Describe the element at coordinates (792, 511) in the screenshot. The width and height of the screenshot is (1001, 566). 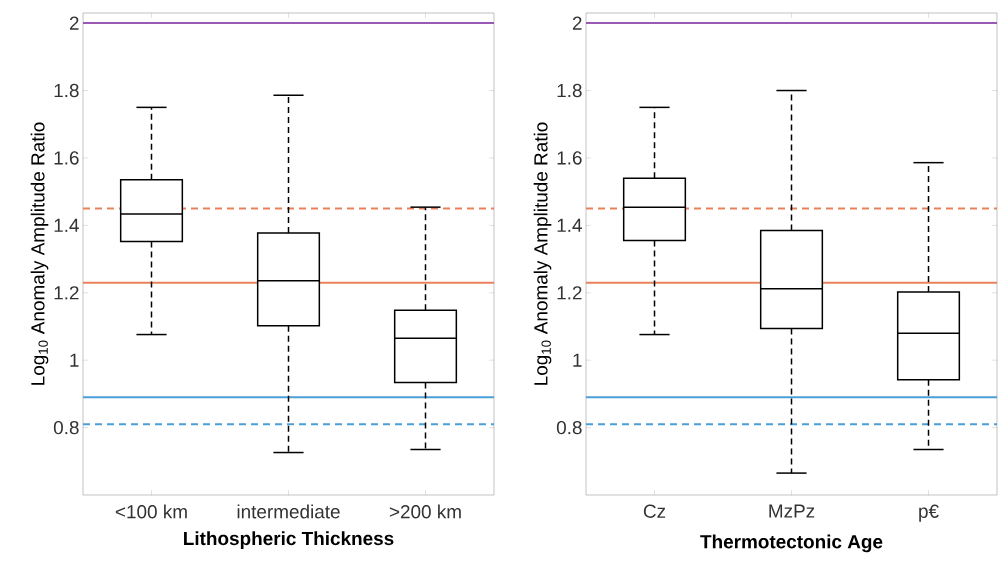
I see `x-tick-label: MzPz` at that location.